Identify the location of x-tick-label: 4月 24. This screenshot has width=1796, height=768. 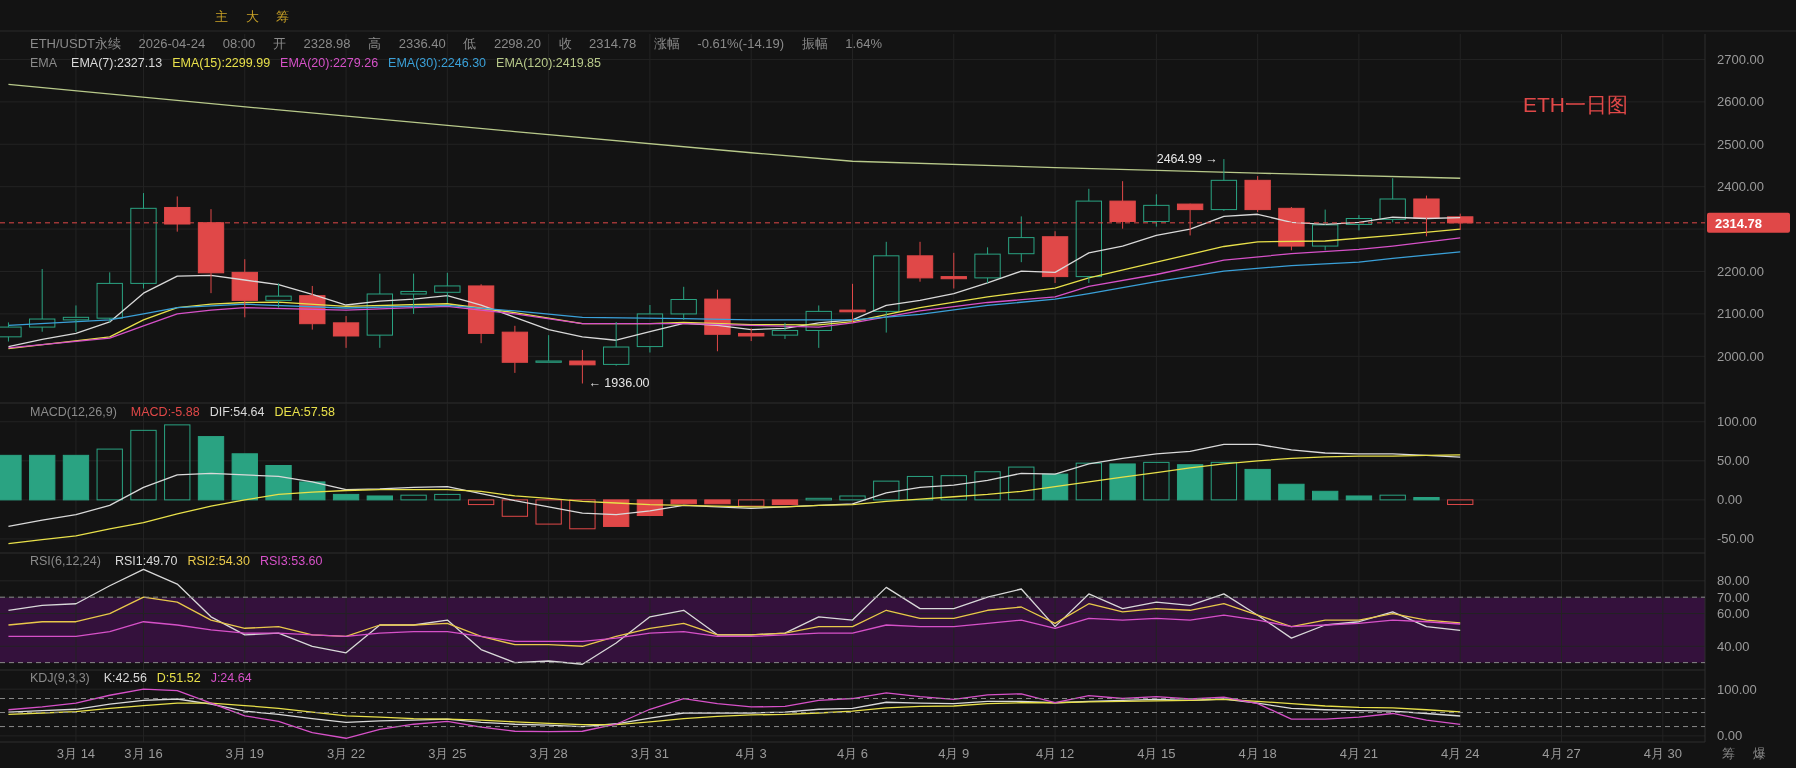
(1460, 753).